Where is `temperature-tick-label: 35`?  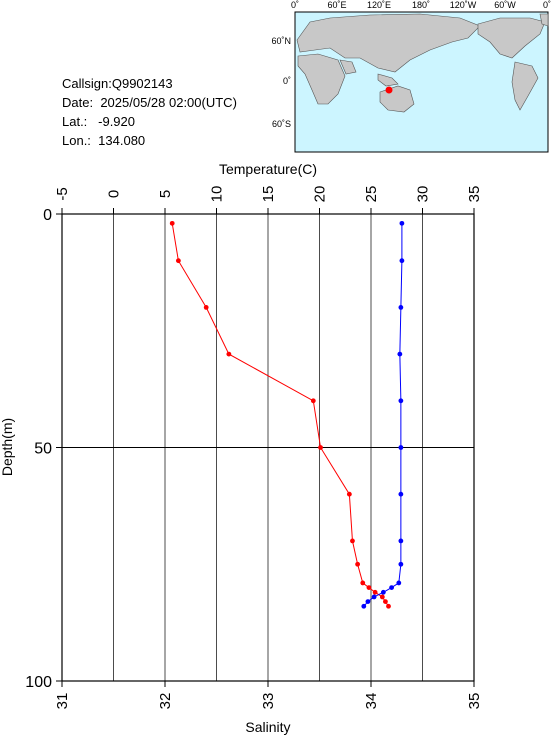 temperature-tick-label: 35 is located at coordinates (474, 194).